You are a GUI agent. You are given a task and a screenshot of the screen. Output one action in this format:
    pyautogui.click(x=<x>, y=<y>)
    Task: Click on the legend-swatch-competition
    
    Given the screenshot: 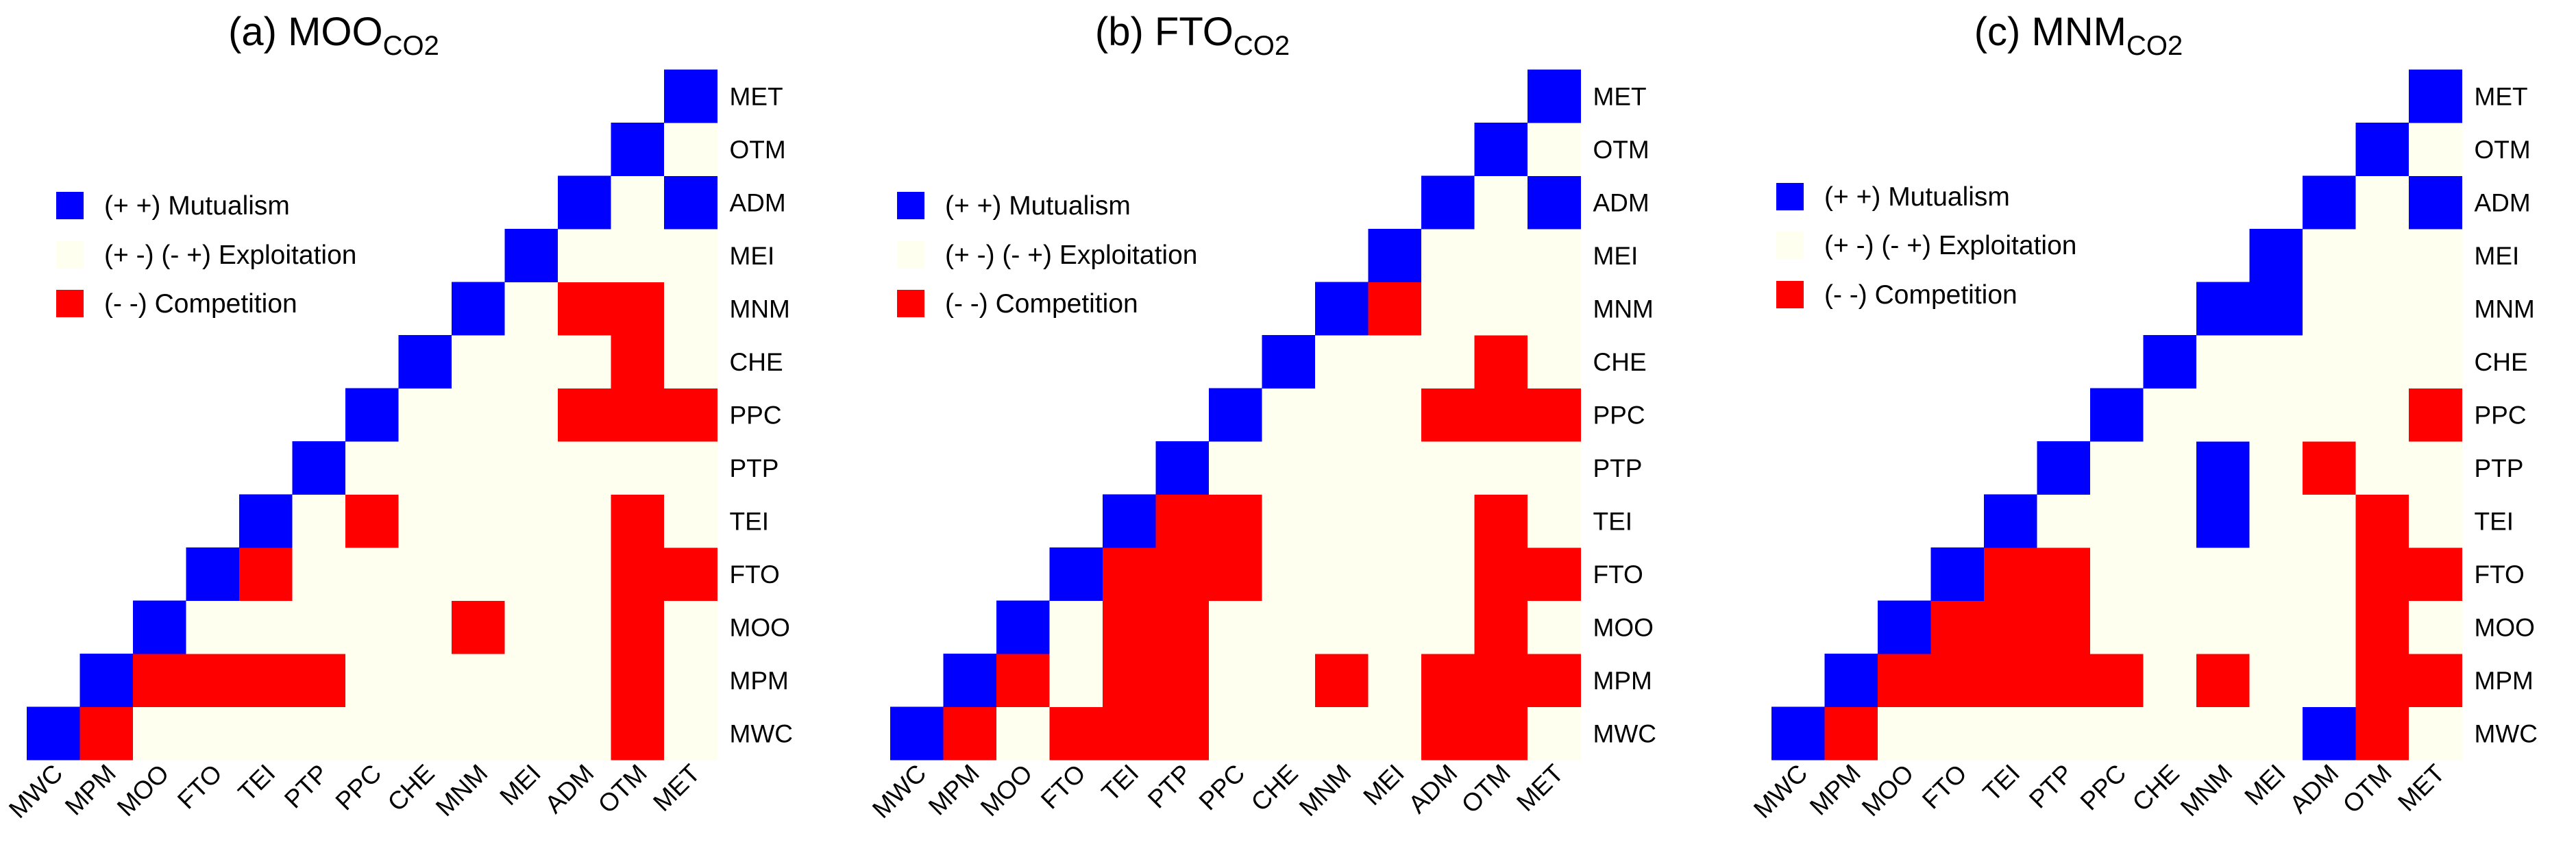 What is the action you would take?
    pyautogui.click(x=1790, y=294)
    